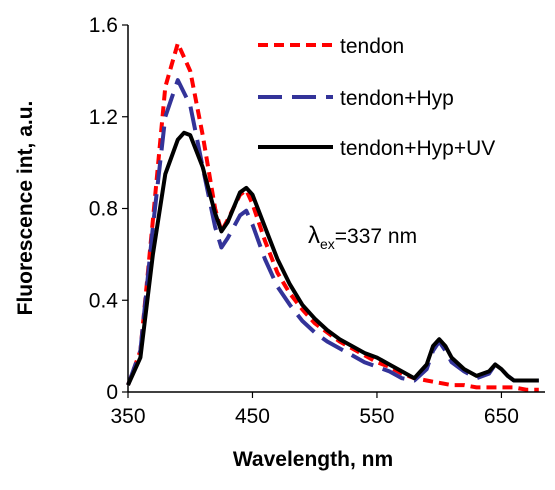 Image resolution: width=555 pixels, height=490 pixels. I want to click on y-tick-label: 0.4, so click(104, 300).